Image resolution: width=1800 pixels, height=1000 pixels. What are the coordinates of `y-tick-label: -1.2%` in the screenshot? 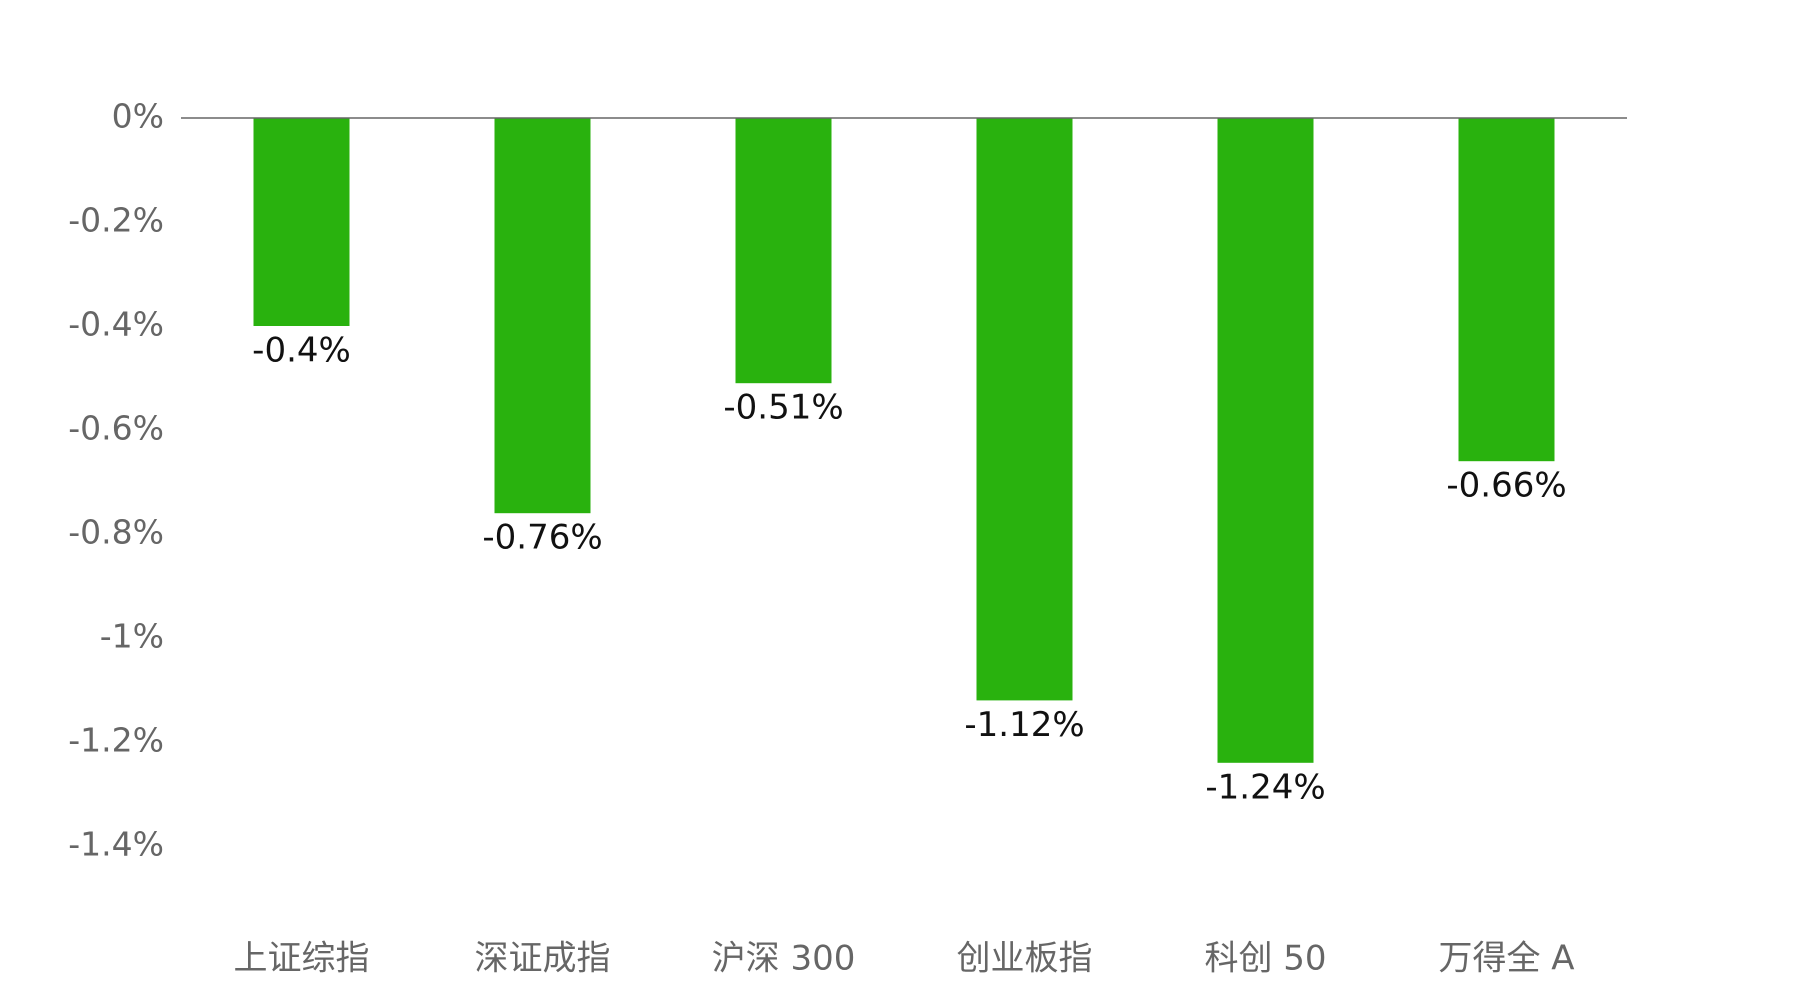 It's located at (116, 740).